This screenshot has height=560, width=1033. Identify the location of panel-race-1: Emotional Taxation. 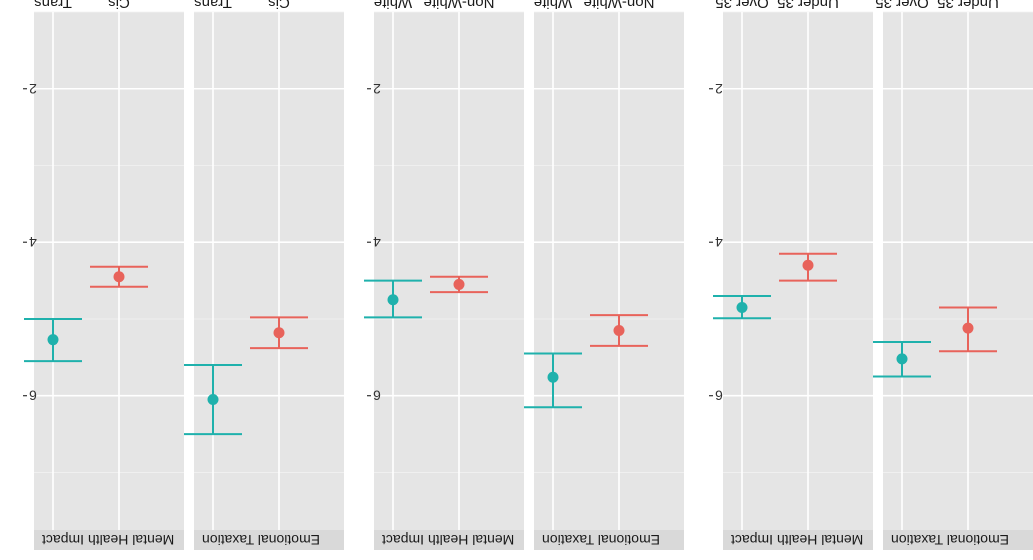
(604, 280).